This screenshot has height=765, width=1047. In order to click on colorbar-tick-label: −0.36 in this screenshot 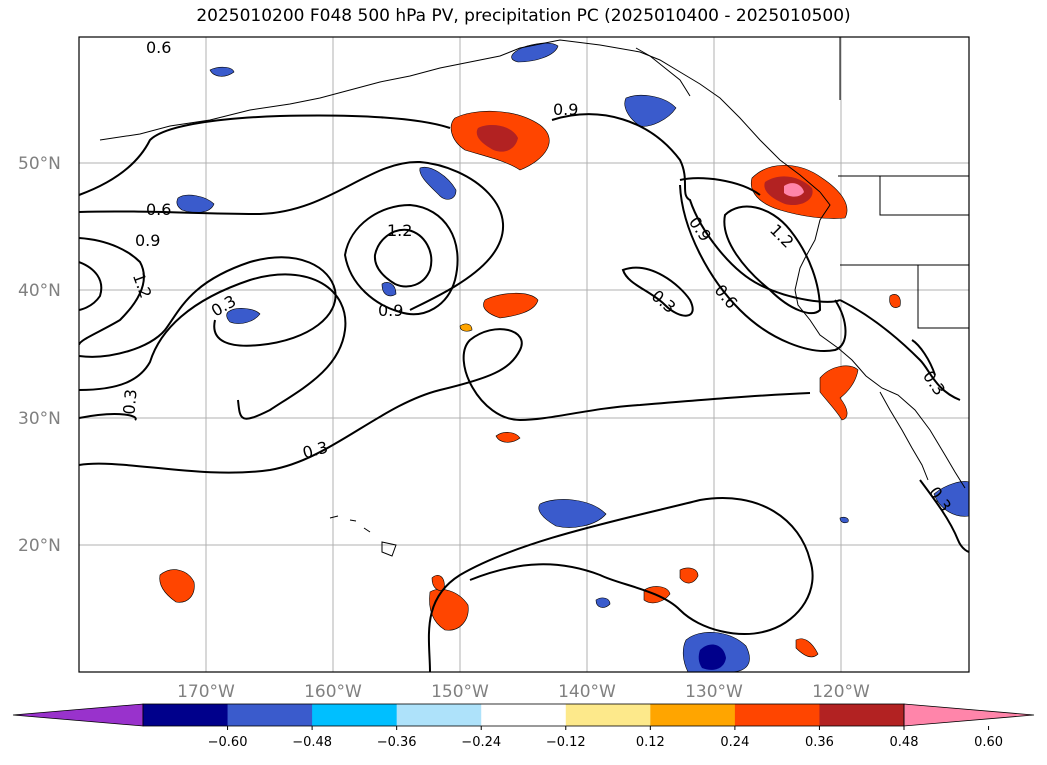, I will do `click(397, 742)`.